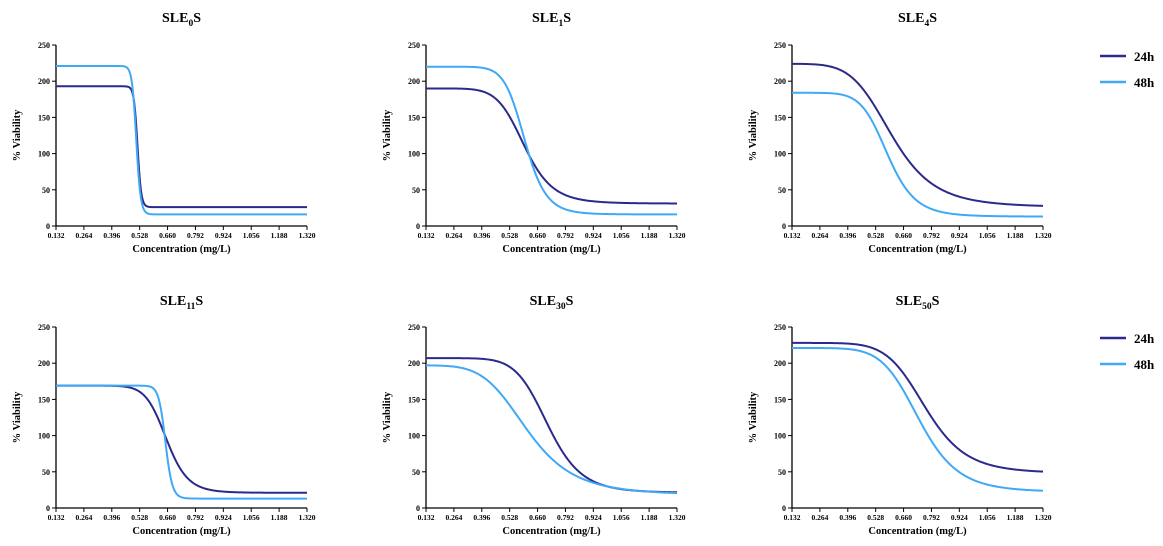  I want to click on chart-title: SLE1S, so click(551, 20).